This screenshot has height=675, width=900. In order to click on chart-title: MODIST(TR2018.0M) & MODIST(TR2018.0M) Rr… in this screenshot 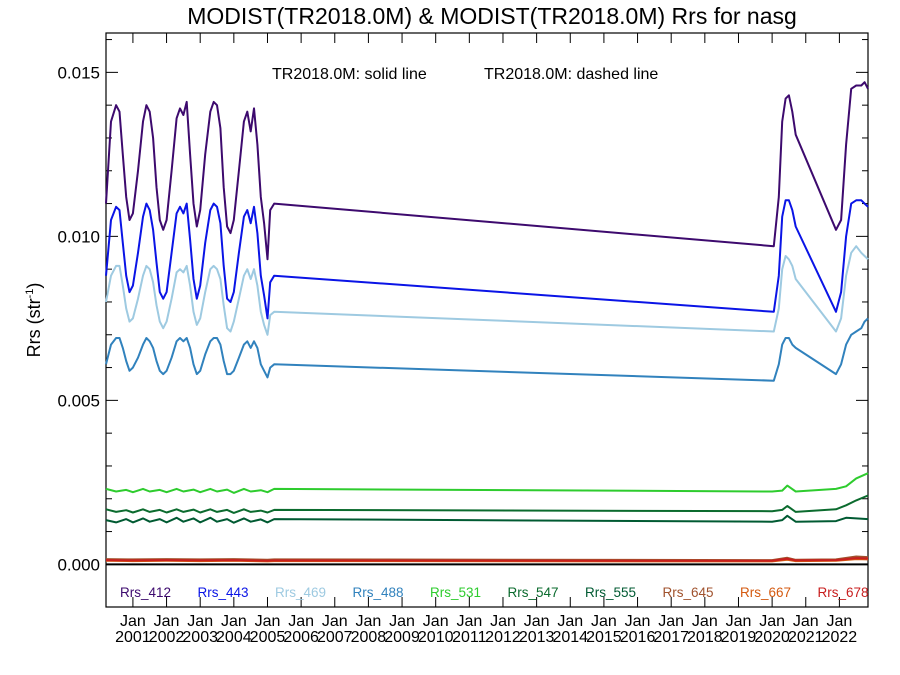, I will do `click(492, 16)`.